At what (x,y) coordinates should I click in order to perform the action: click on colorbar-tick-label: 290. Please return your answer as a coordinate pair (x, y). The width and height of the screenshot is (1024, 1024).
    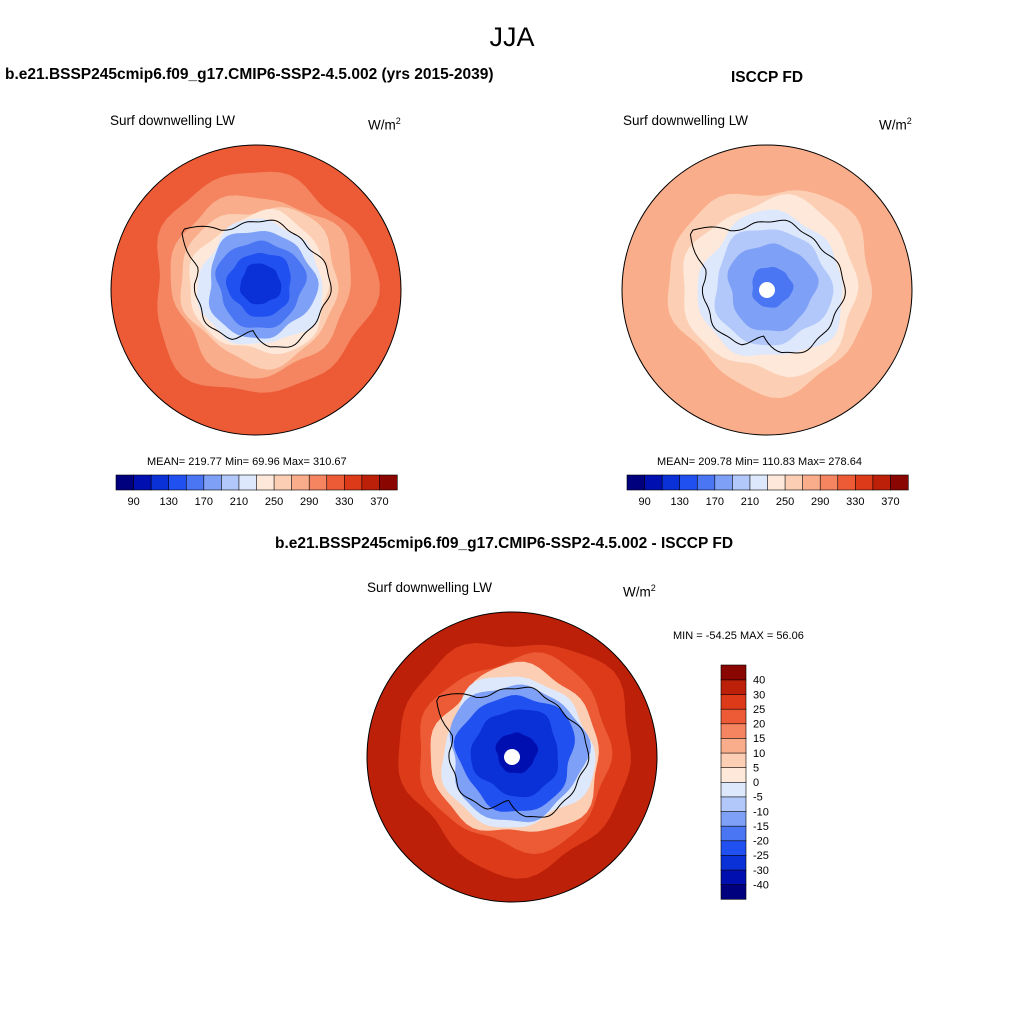
    Looking at the image, I should click on (309, 502).